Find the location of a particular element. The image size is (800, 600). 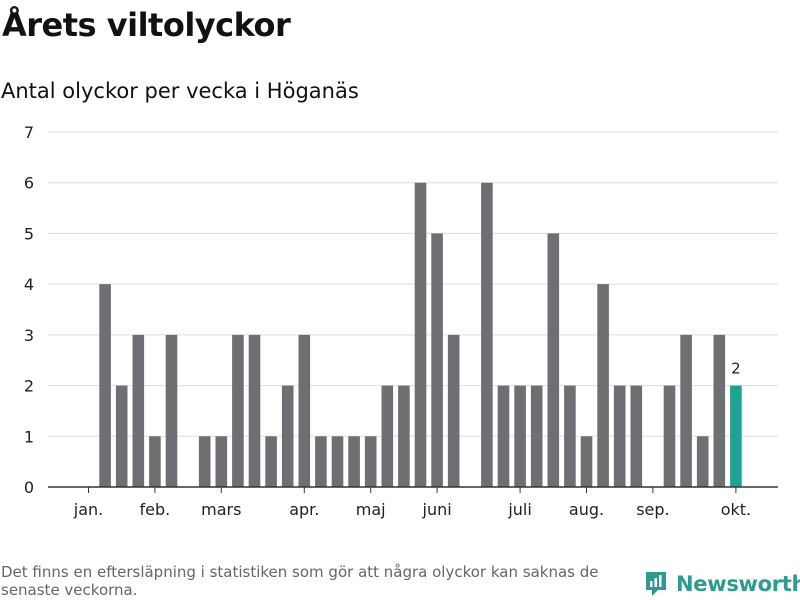

x-tick-label: juli is located at coordinates (519, 509).